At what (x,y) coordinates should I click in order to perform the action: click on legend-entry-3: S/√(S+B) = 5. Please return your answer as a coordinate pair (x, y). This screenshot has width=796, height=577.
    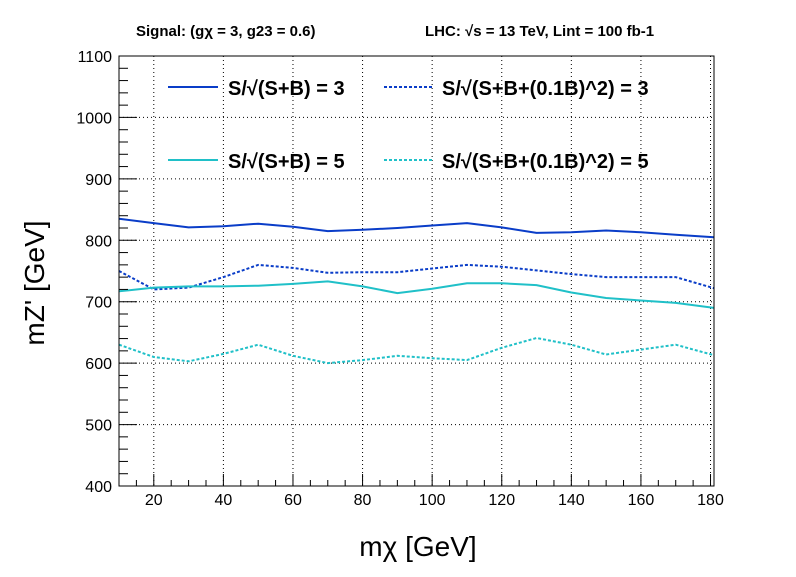
    Looking at the image, I should click on (256, 162).